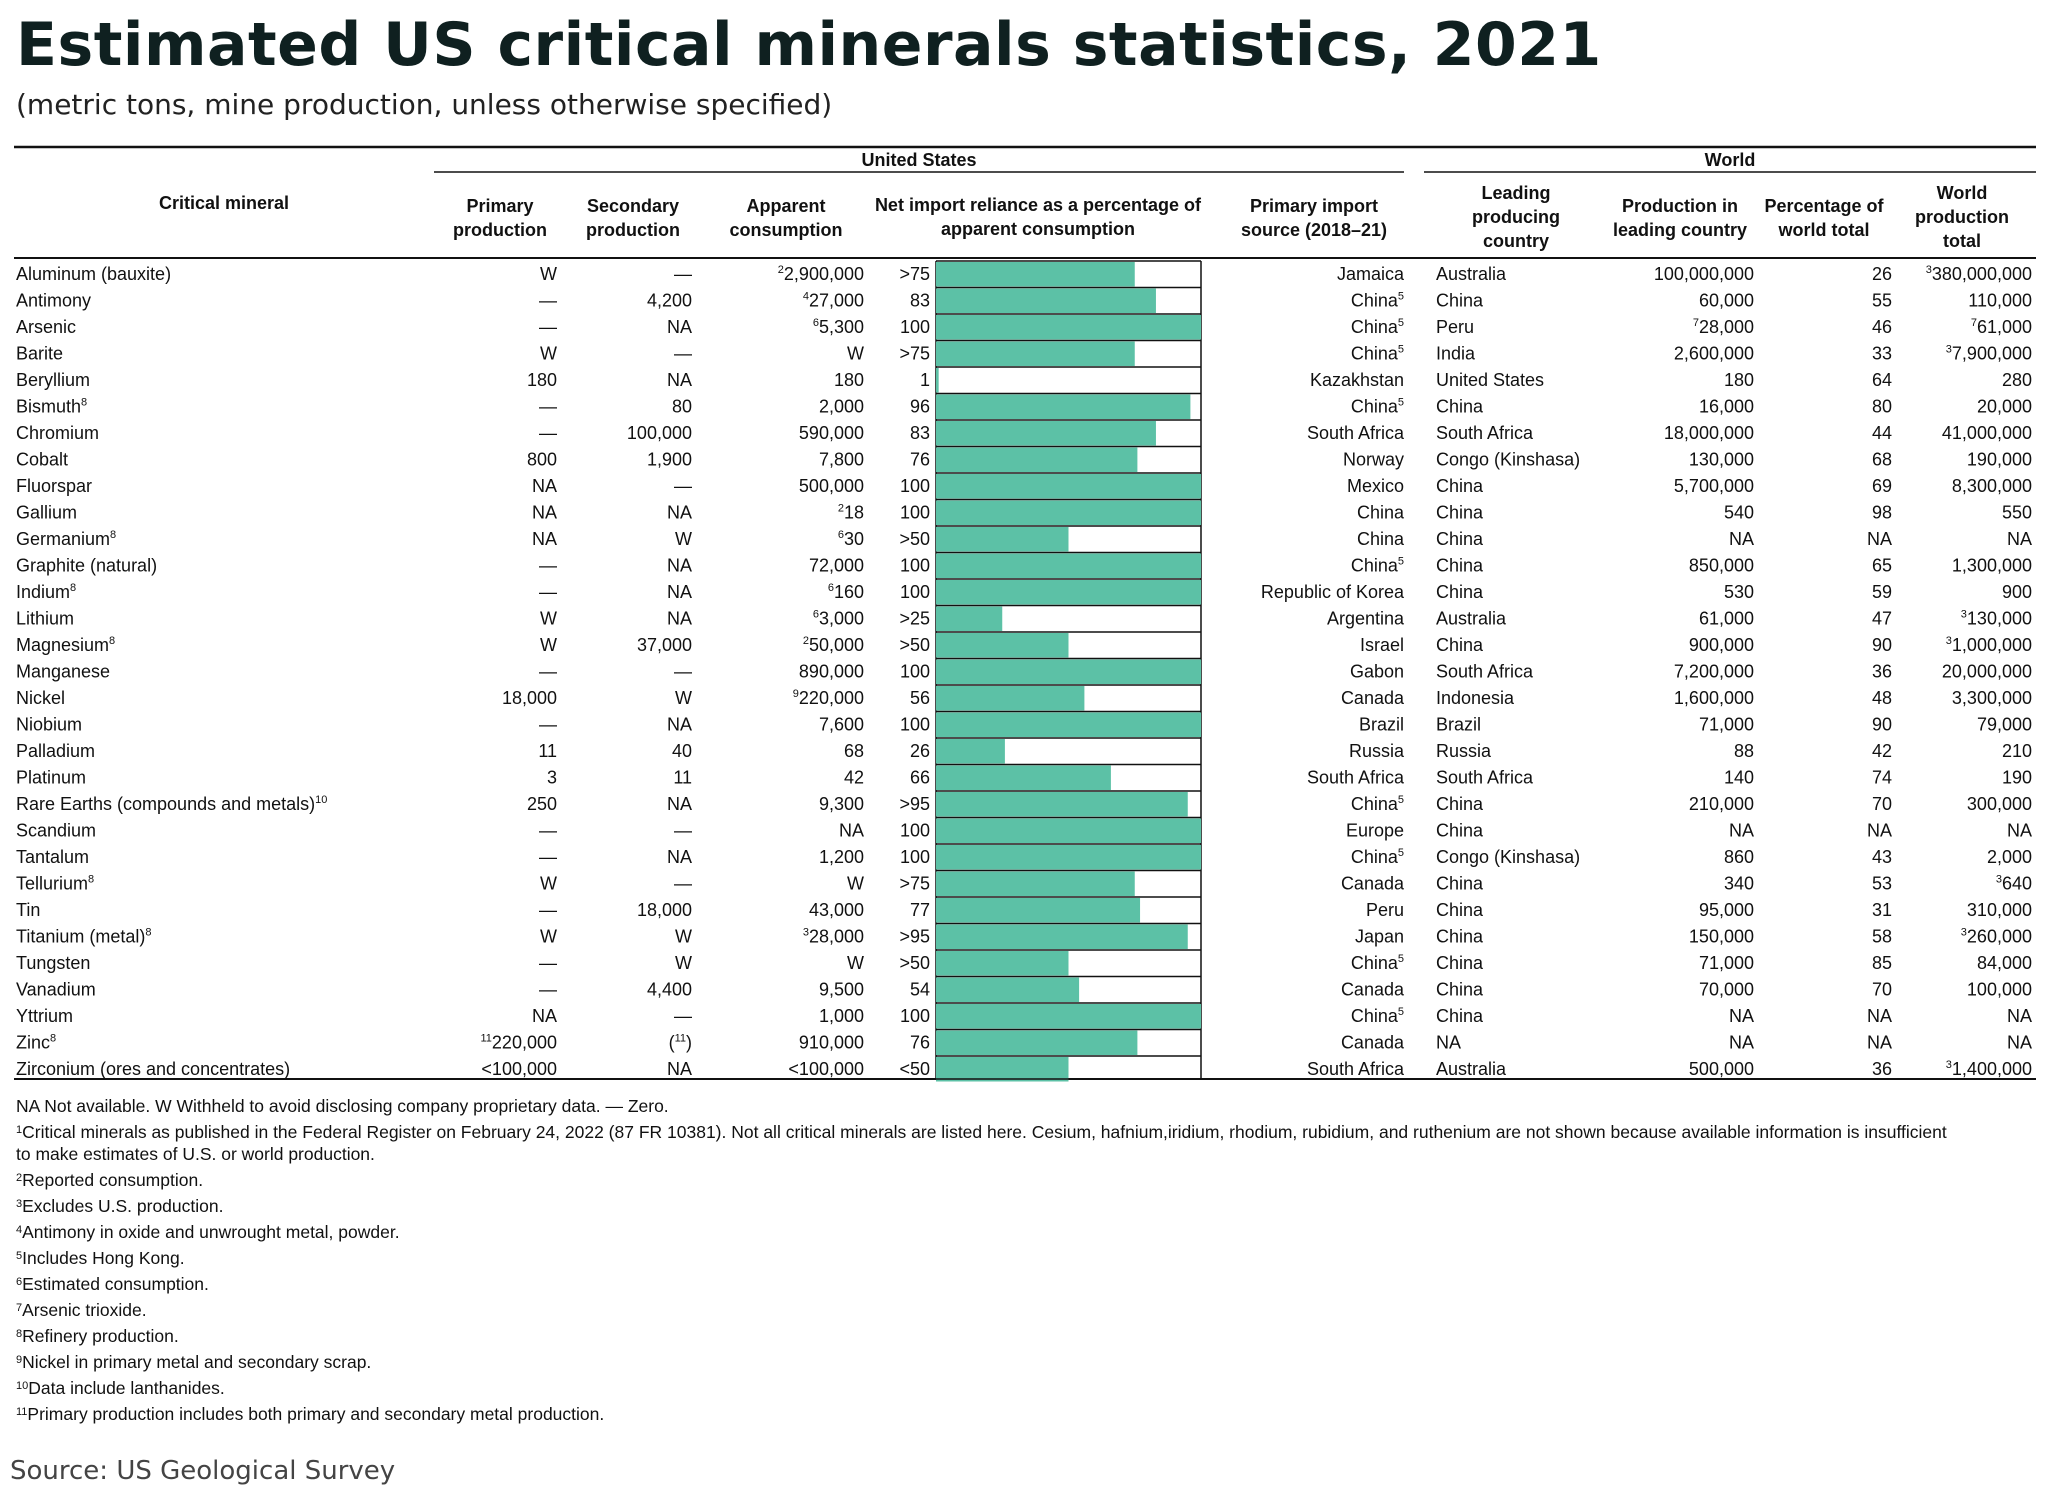 The height and width of the screenshot is (1500, 2048). I want to click on production-leading-value: 530, so click(1739, 592).